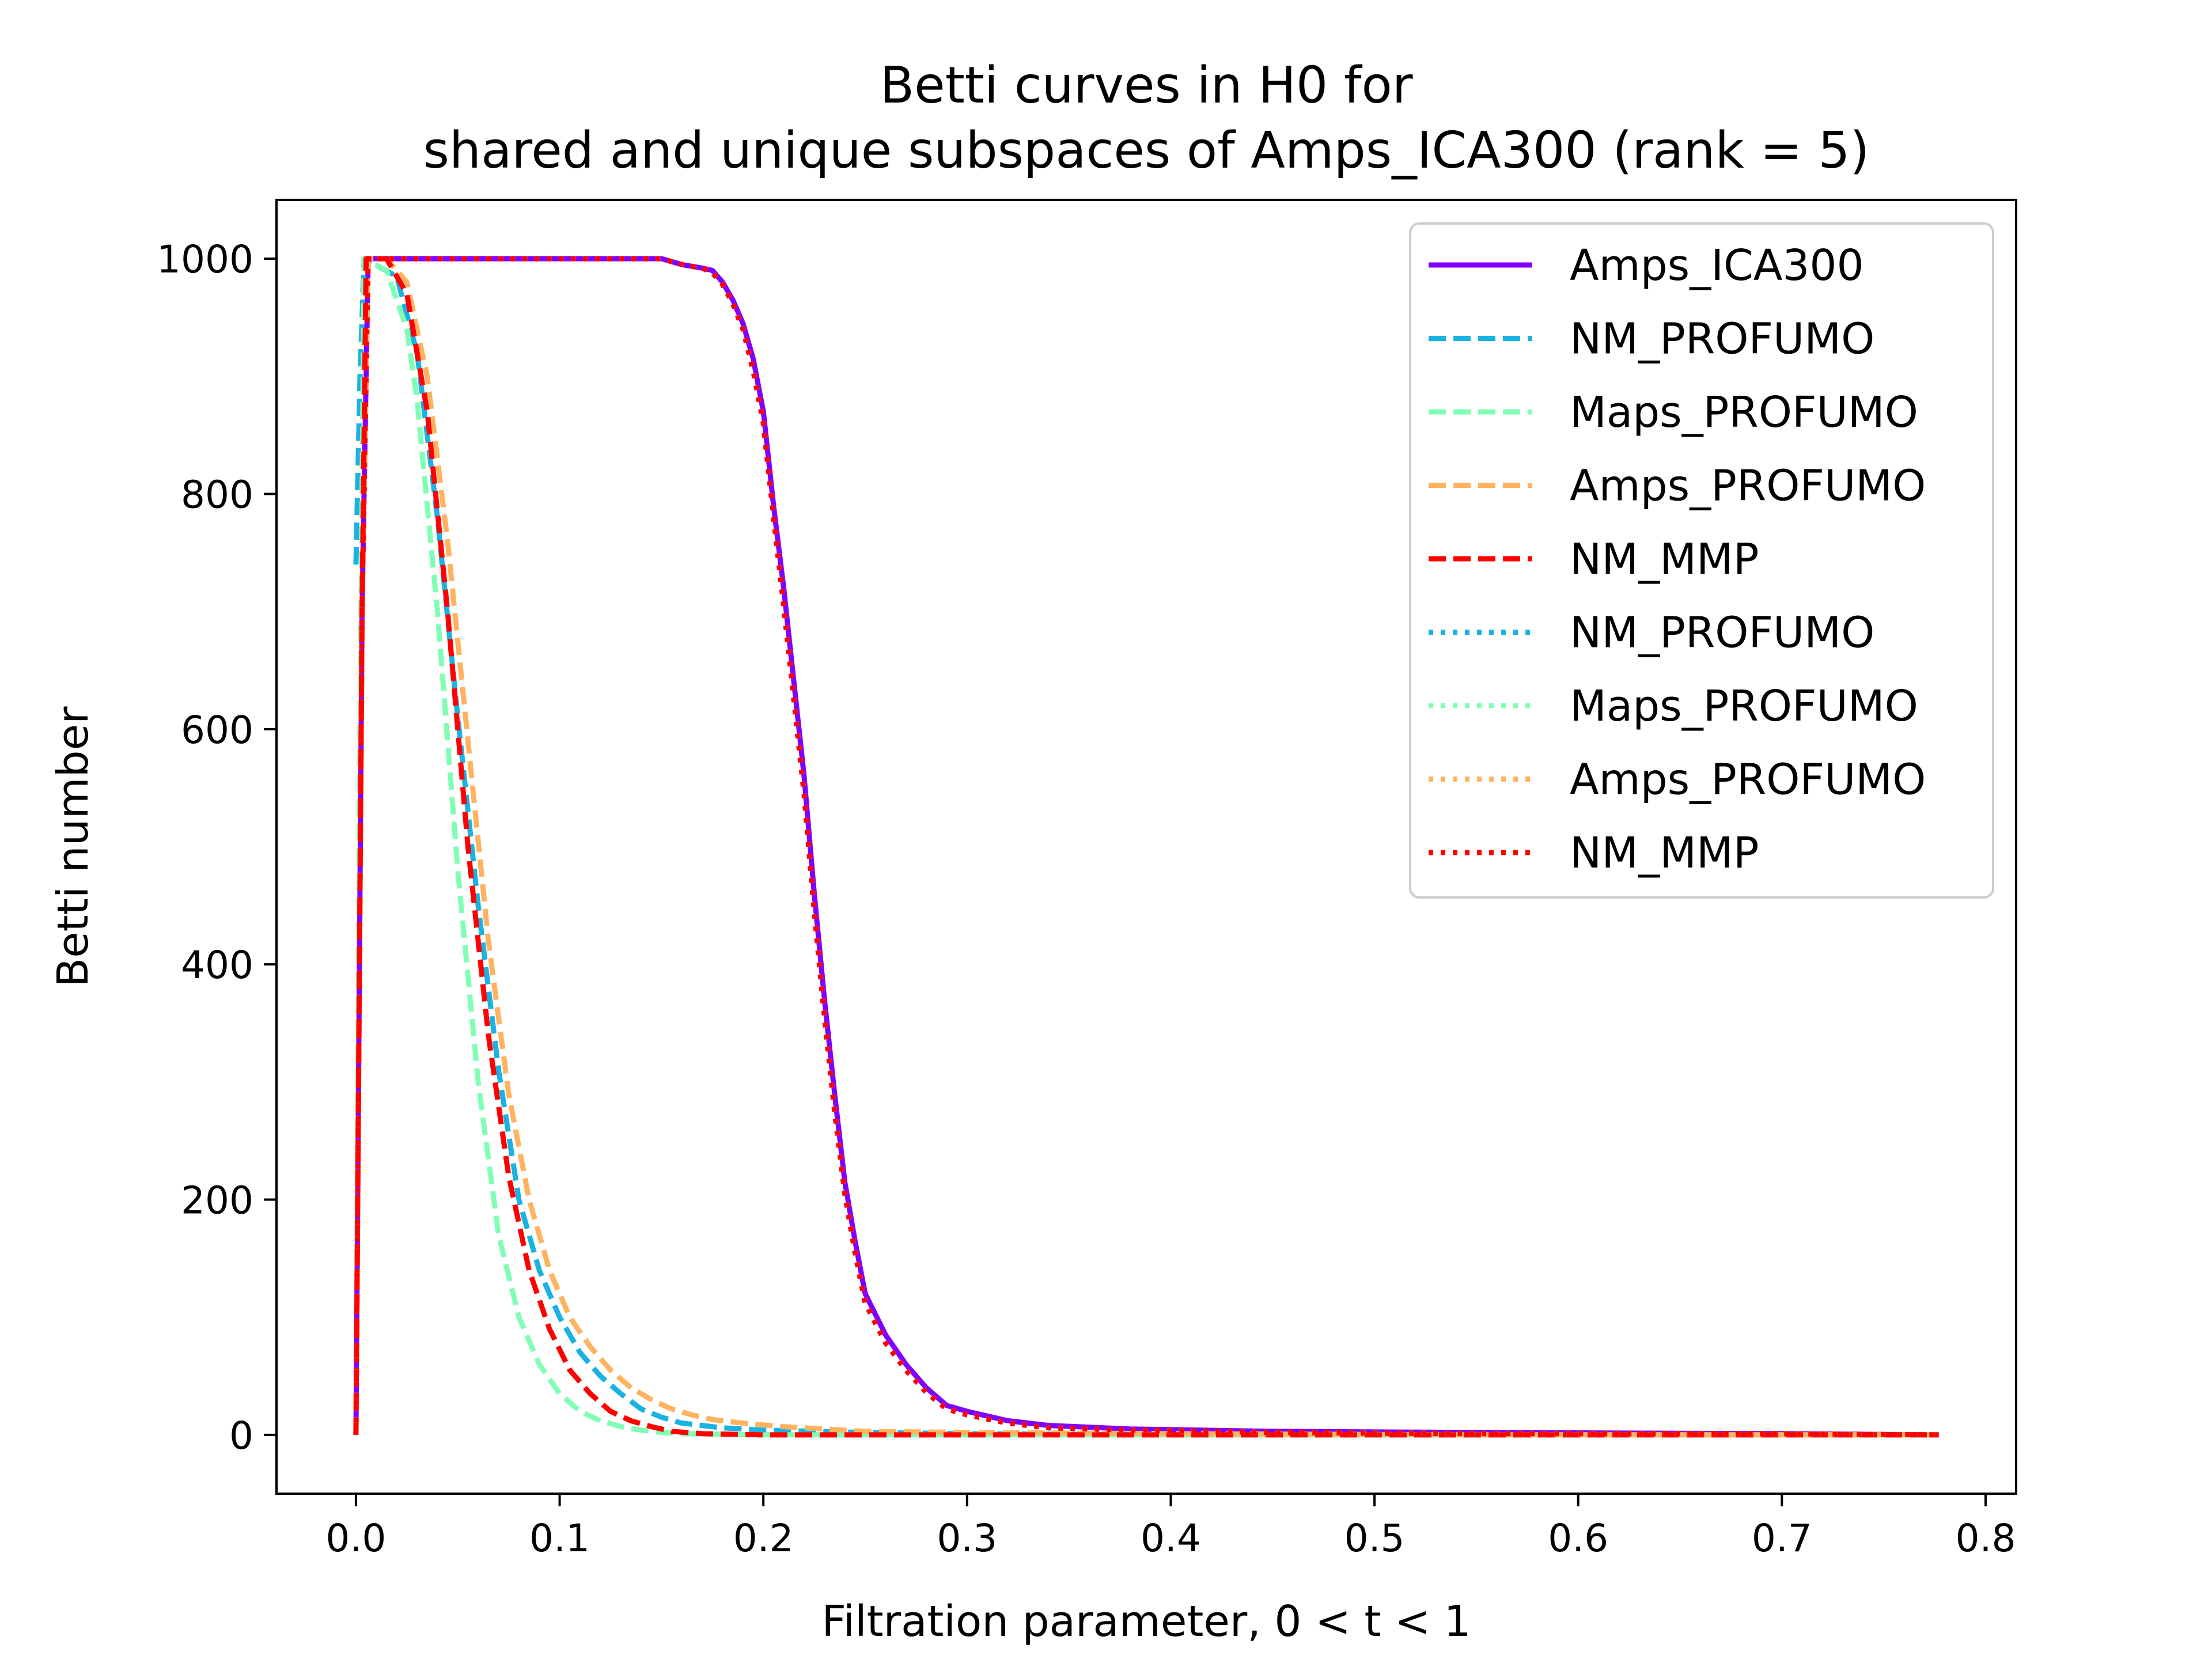  What do you see at coordinates (216, 847) in the screenshot?
I see `y-axis: 0 200 400 600 800 1000` at bounding box center [216, 847].